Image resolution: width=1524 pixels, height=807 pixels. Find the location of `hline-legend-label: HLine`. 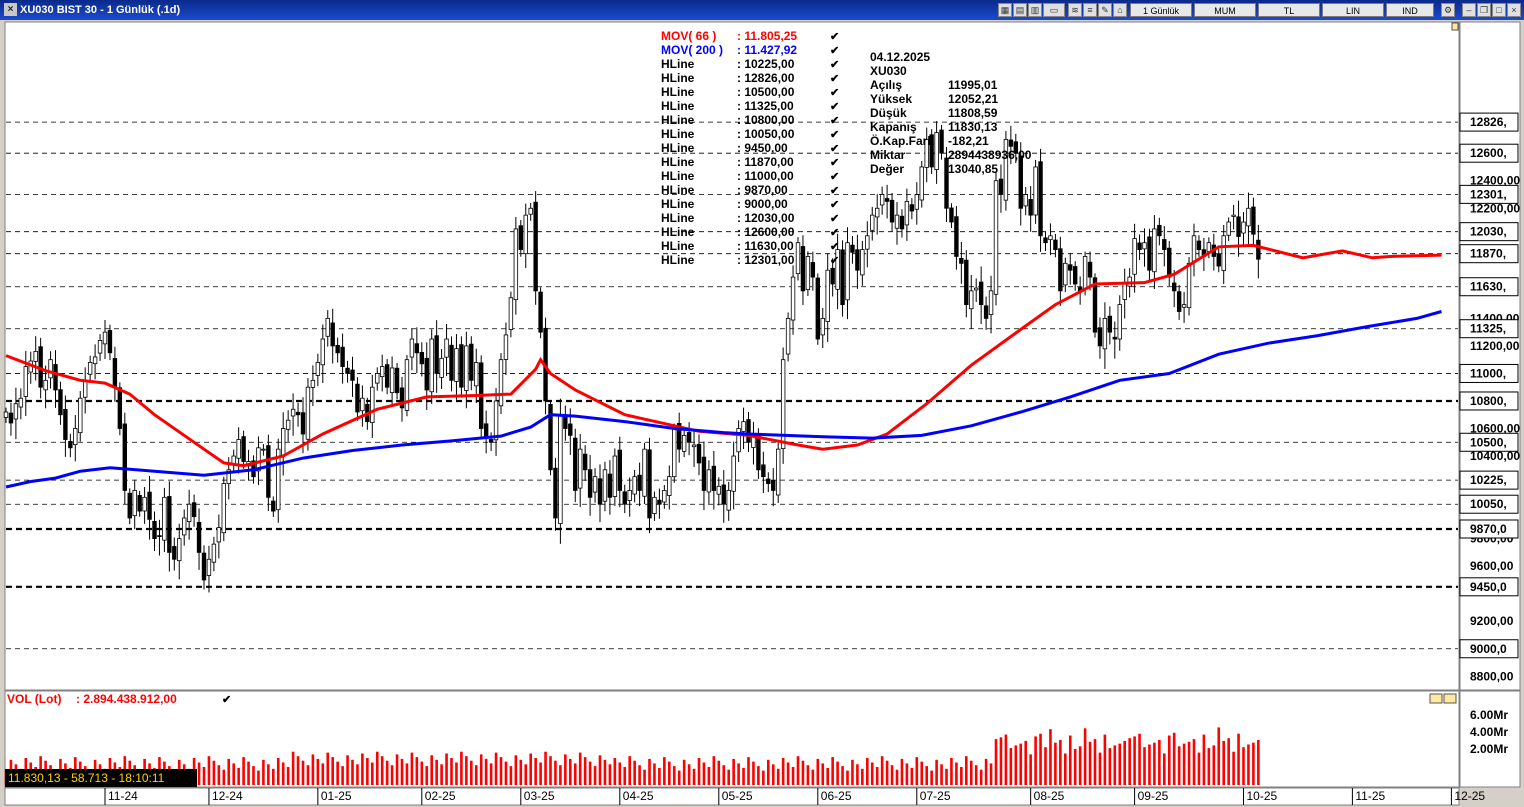

hline-legend-label: HLine is located at coordinates (678, 246).